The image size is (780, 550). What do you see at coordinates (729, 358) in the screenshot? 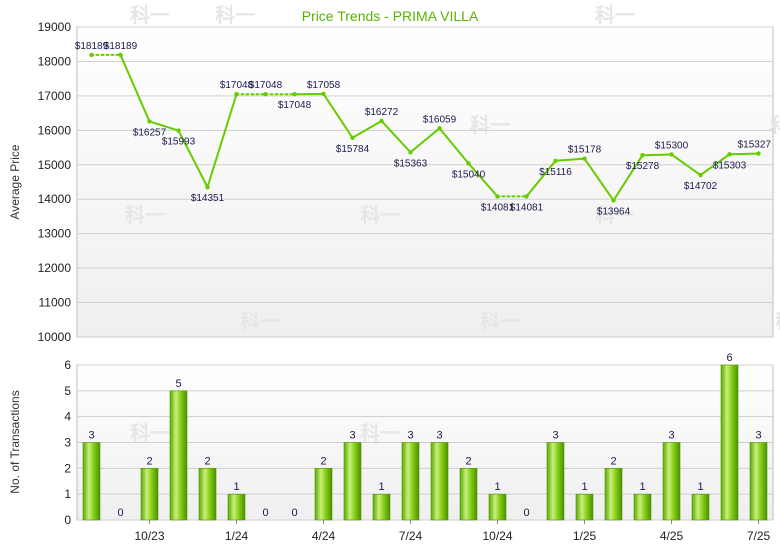
I see `transaction-count-label: 6` at bounding box center [729, 358].